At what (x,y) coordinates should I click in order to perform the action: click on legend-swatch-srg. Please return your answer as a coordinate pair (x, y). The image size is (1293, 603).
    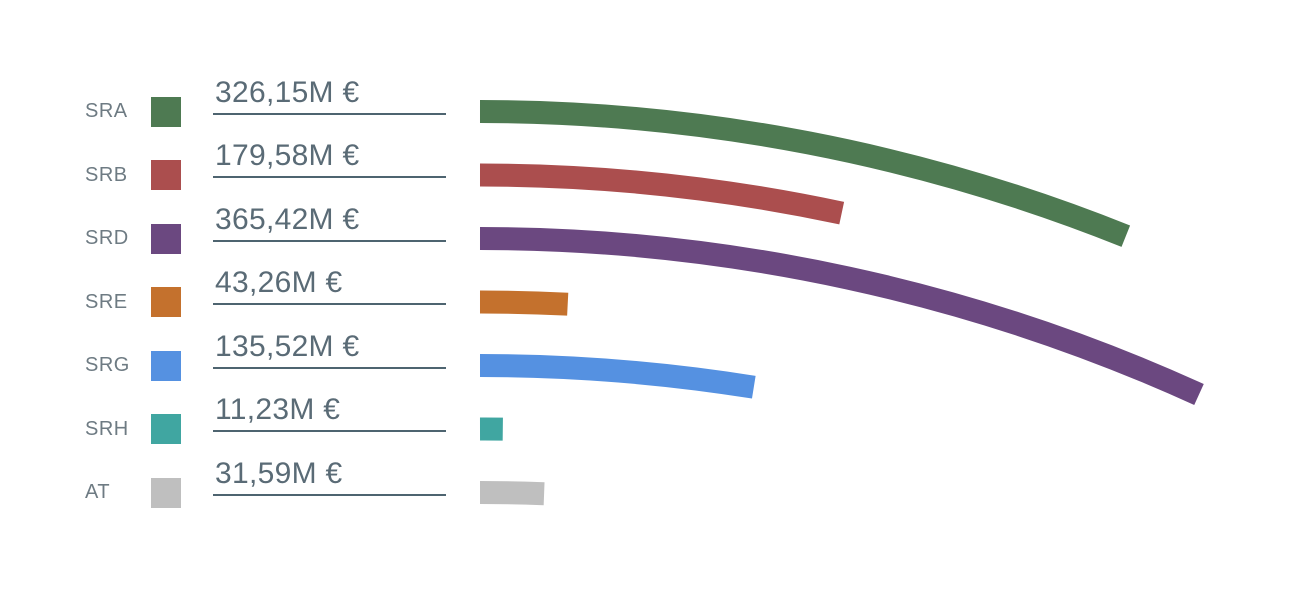
    Looking at the image, I should click on (166, 365).